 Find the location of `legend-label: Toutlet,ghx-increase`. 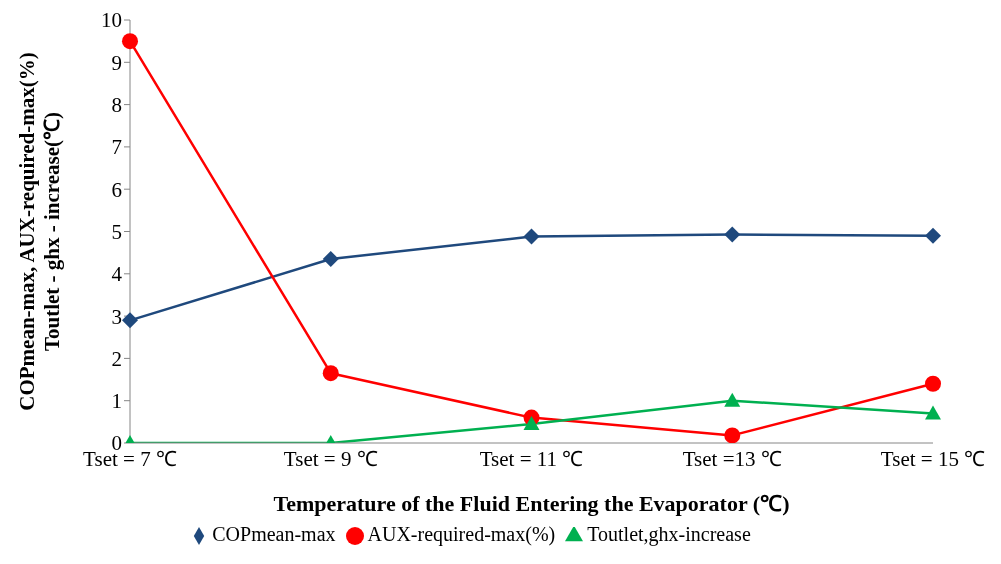

legend-label: Toutlet,ghx-increase is located at coordinates (669, 534).